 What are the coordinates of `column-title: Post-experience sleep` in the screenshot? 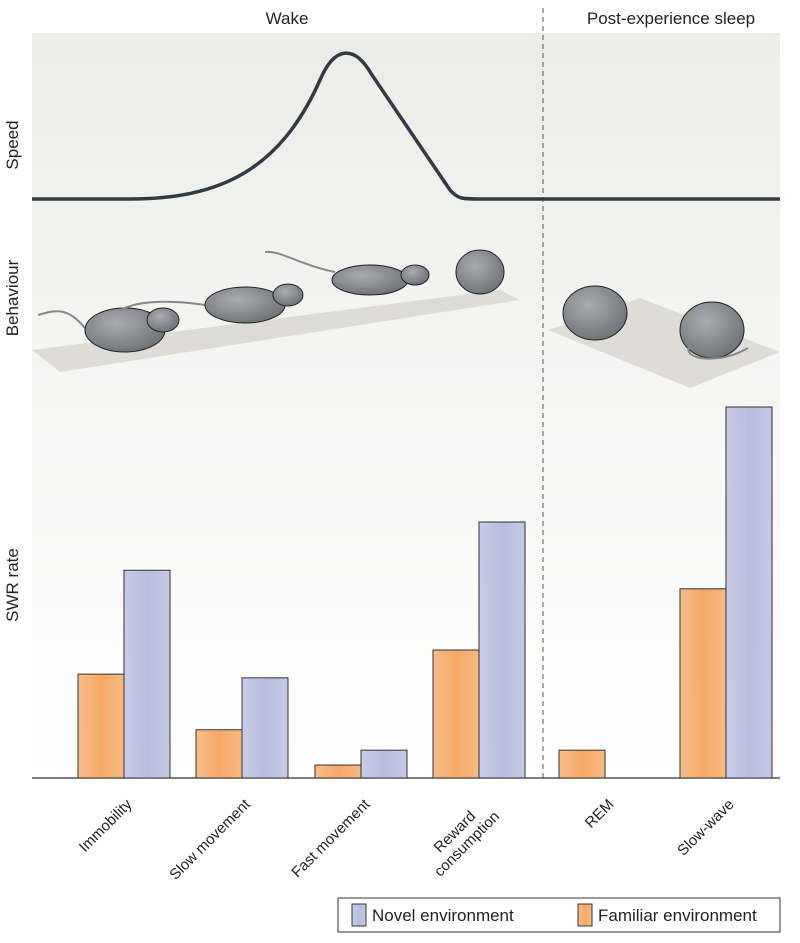 It's located at (671, 18).